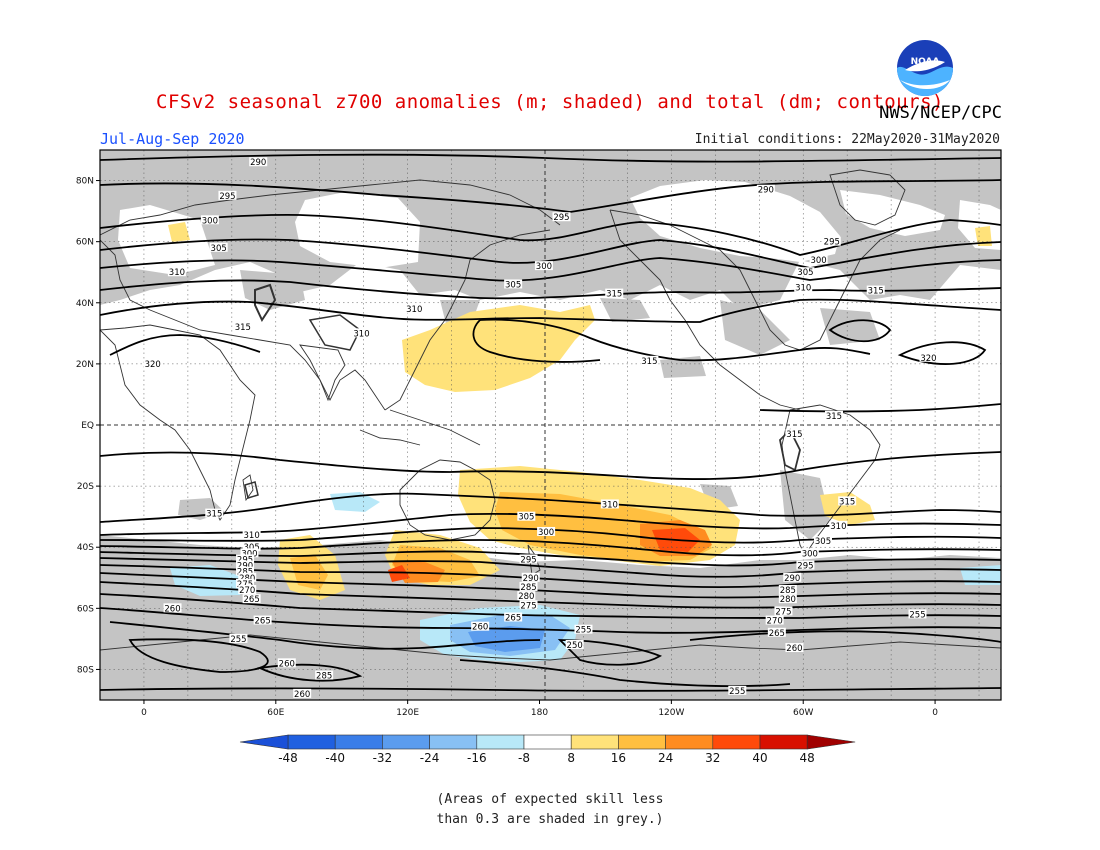  What do you see at coordinates (85, 182) in the screenshot?
I see `lat-tick-label: 80N` at bounding box center [85, 182].